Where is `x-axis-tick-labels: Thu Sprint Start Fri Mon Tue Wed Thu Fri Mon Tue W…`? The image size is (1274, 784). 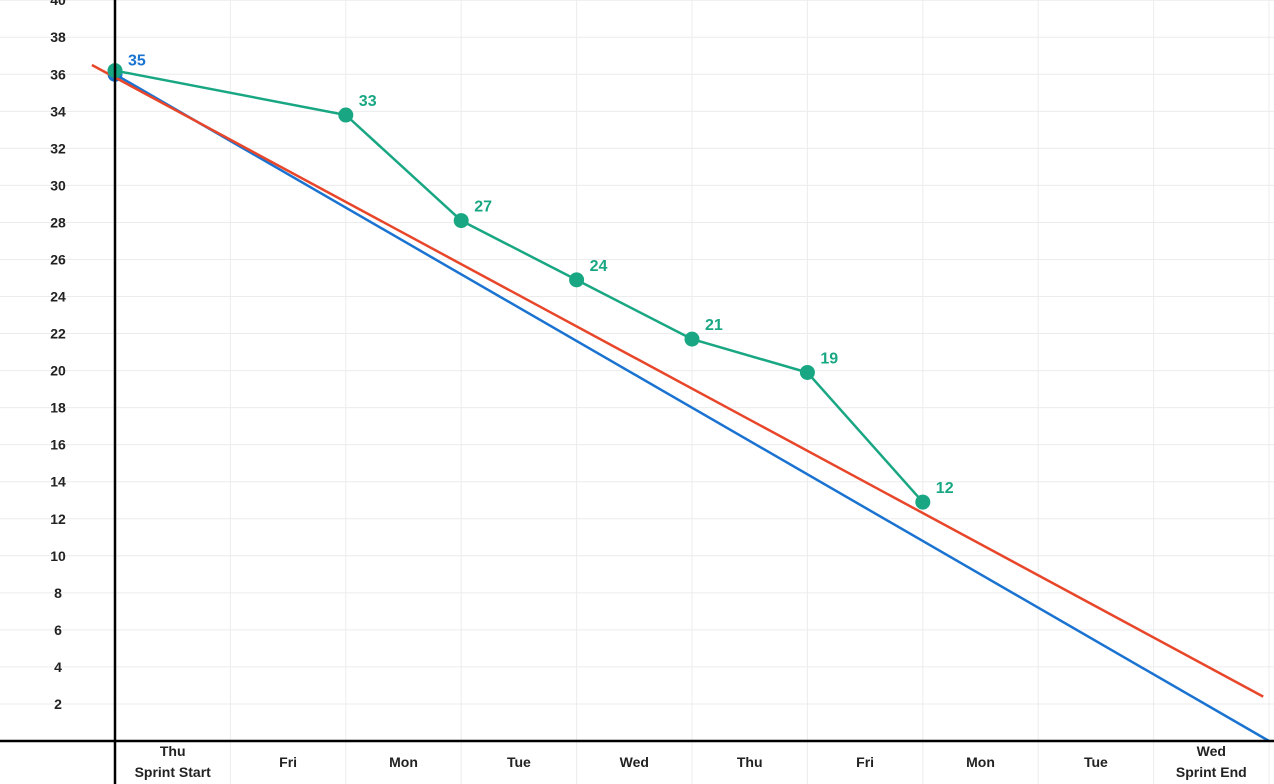
x-axis-tick-labels: Thu Sprint Start Fri Mon Tue Wed Thu Fri Mon Tue W… is located at coordinates (691, 761).